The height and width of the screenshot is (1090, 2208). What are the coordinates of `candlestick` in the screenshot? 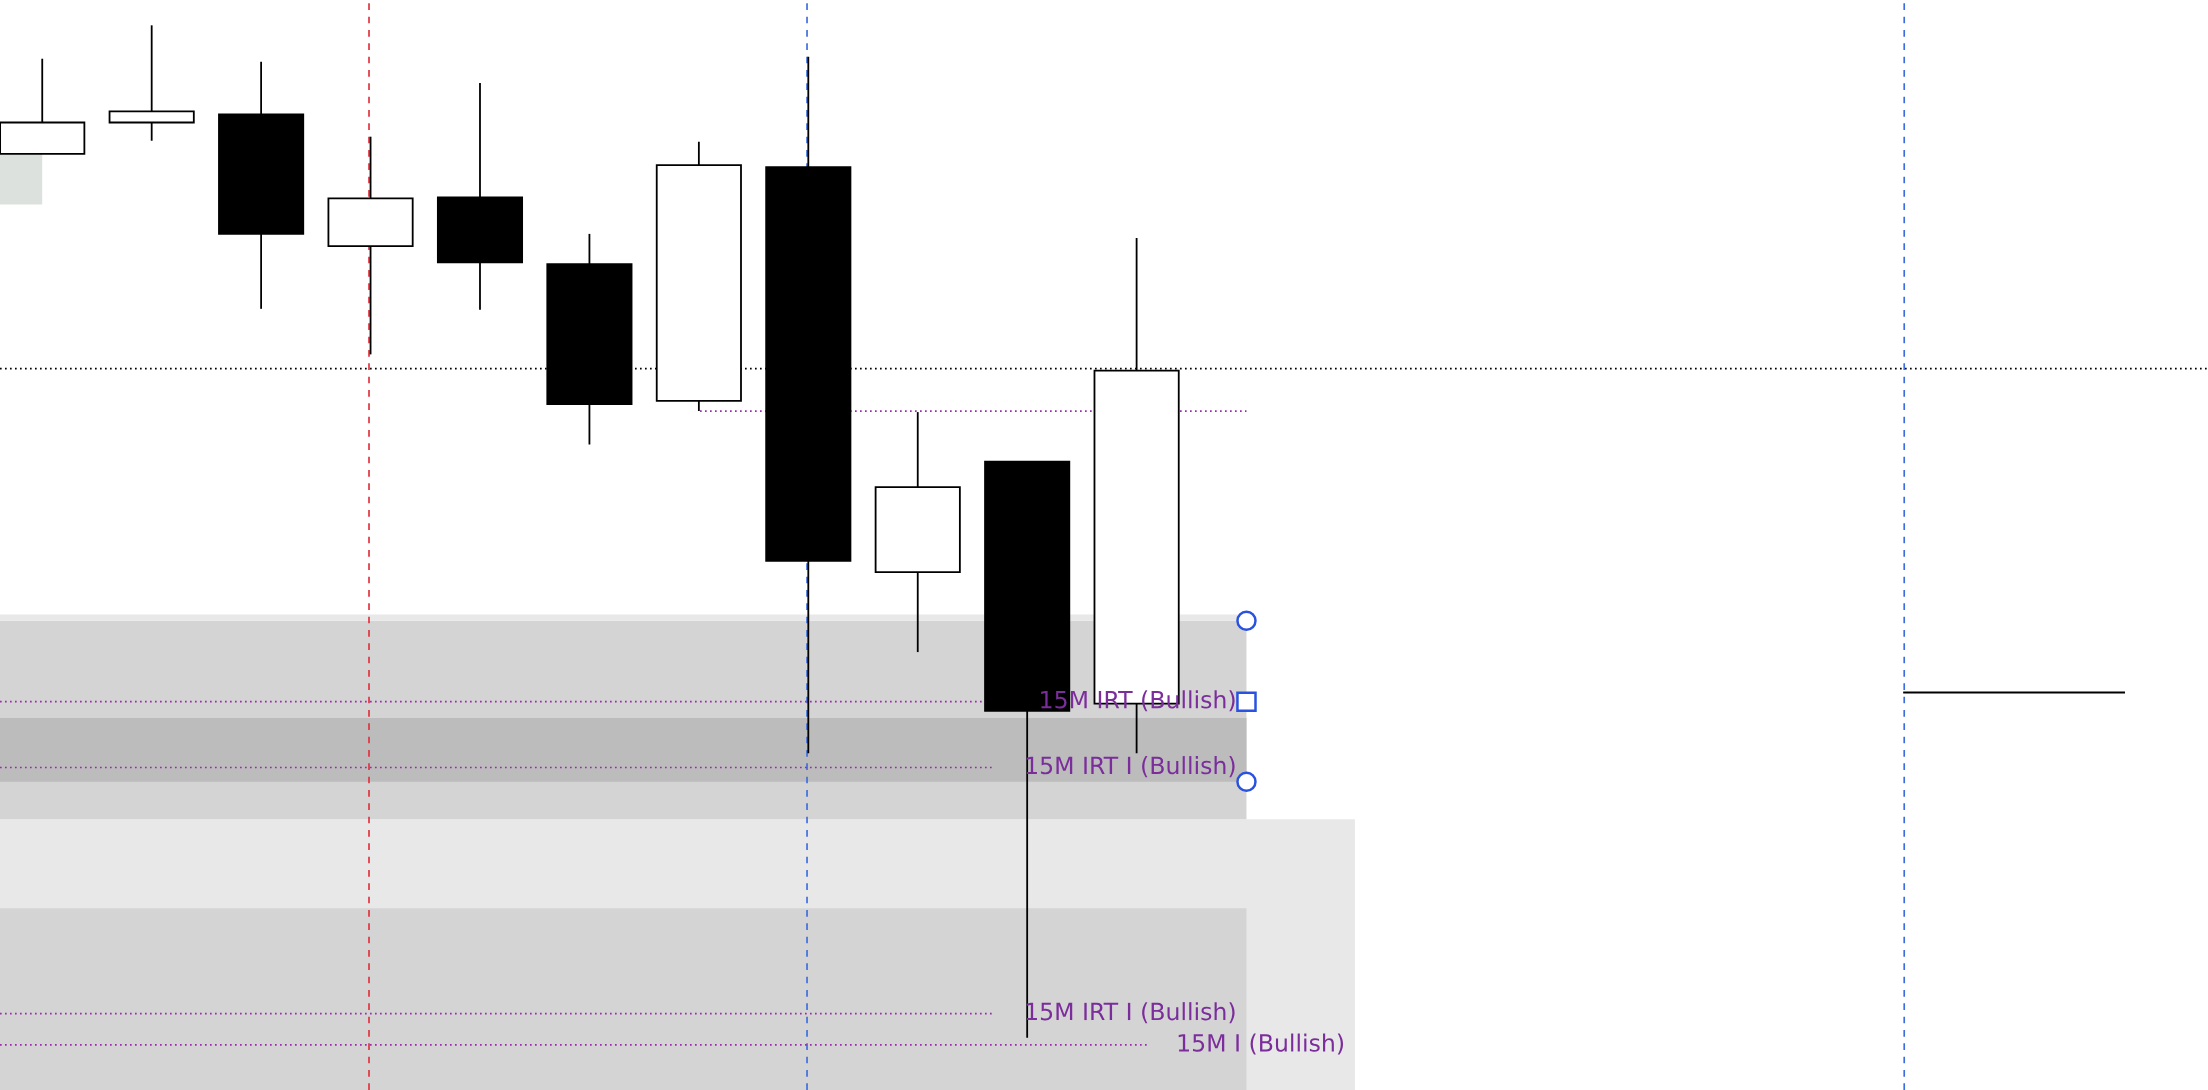 It's located at (151, 83).